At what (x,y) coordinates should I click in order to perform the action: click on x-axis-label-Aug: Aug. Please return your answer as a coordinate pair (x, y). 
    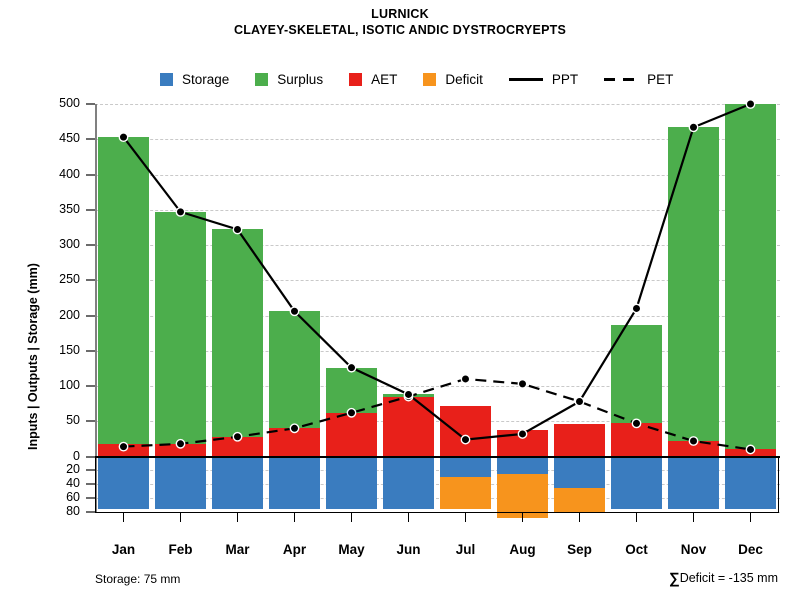
    Looking at the image, I should click on (522, 549).